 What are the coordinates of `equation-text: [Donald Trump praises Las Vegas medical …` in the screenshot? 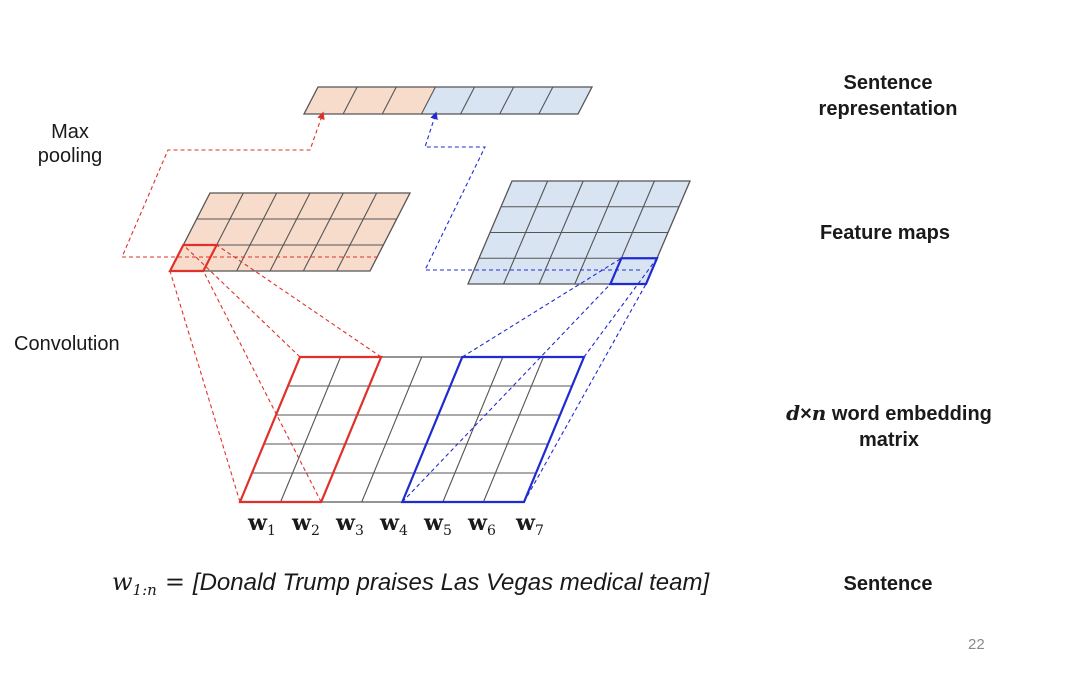 It's located at (451, 582).